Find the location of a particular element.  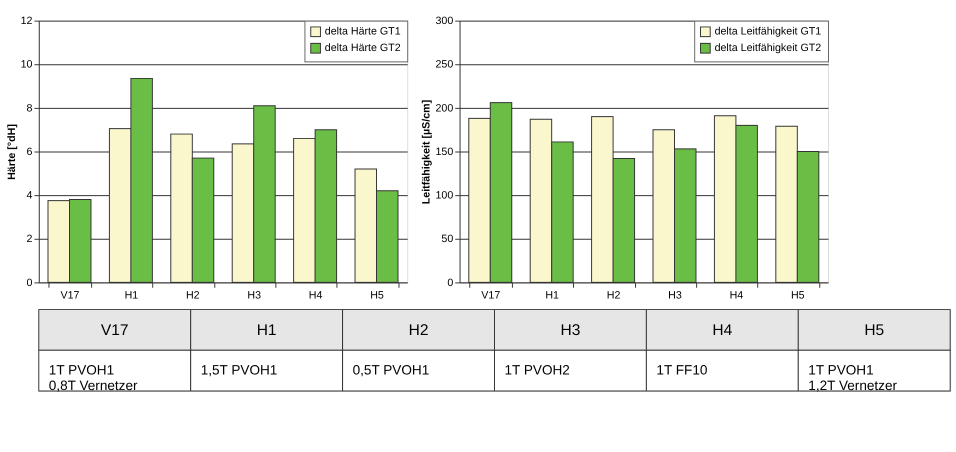

category-label: H1 is located at coordinates (266, 330).